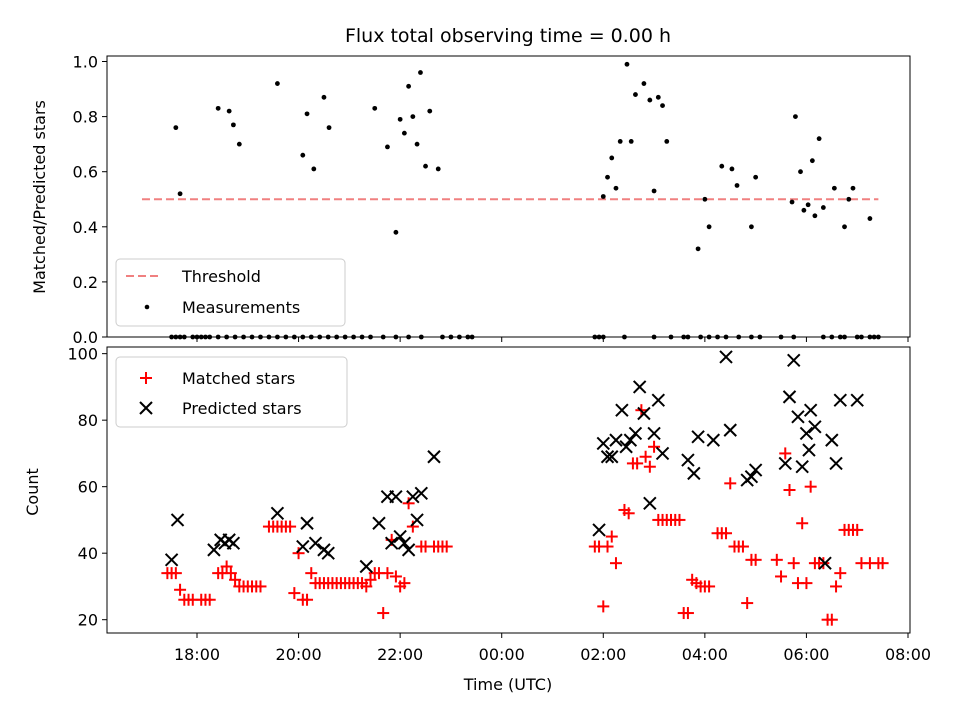 The image size is (960, 720). I want to click on legend-measurements-swatch, so click(147, 307).